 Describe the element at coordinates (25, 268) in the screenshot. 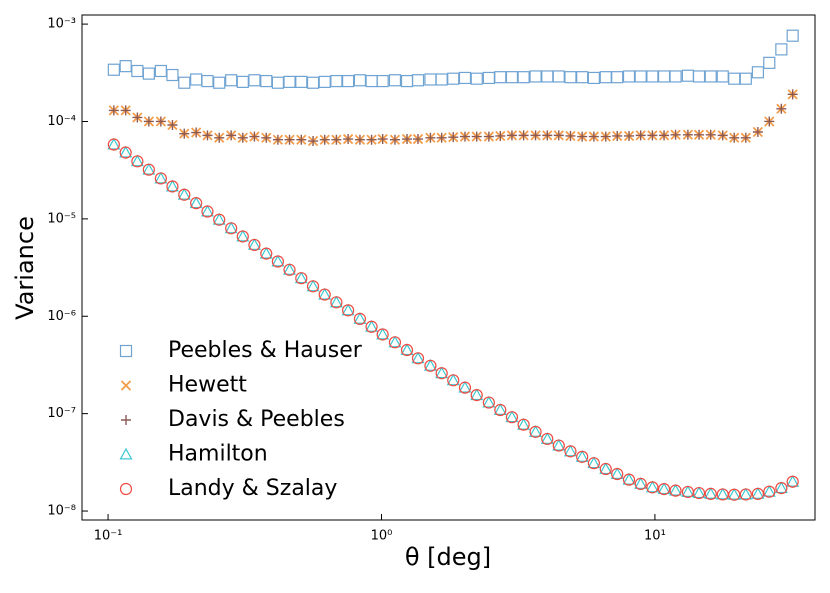

I see `y-axis-label: Variance` at that location.